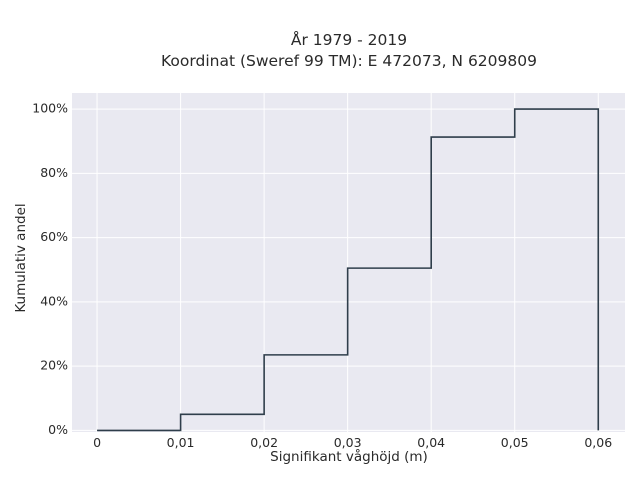  What do you see at coordinates (54, 365) in the screenshot?
I see `y-tick-label: 20%` at bounding box center [54, 365].